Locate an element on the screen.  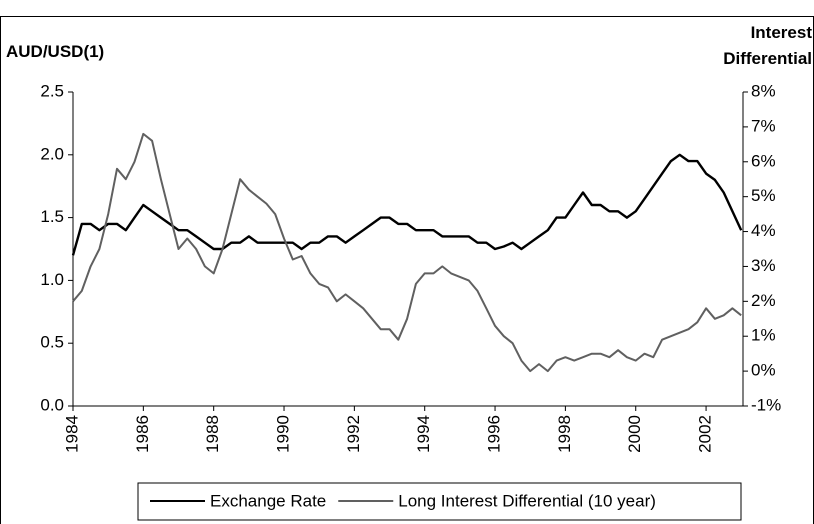
y-tick-label: 1.0 is located at coordinates (52, 279).